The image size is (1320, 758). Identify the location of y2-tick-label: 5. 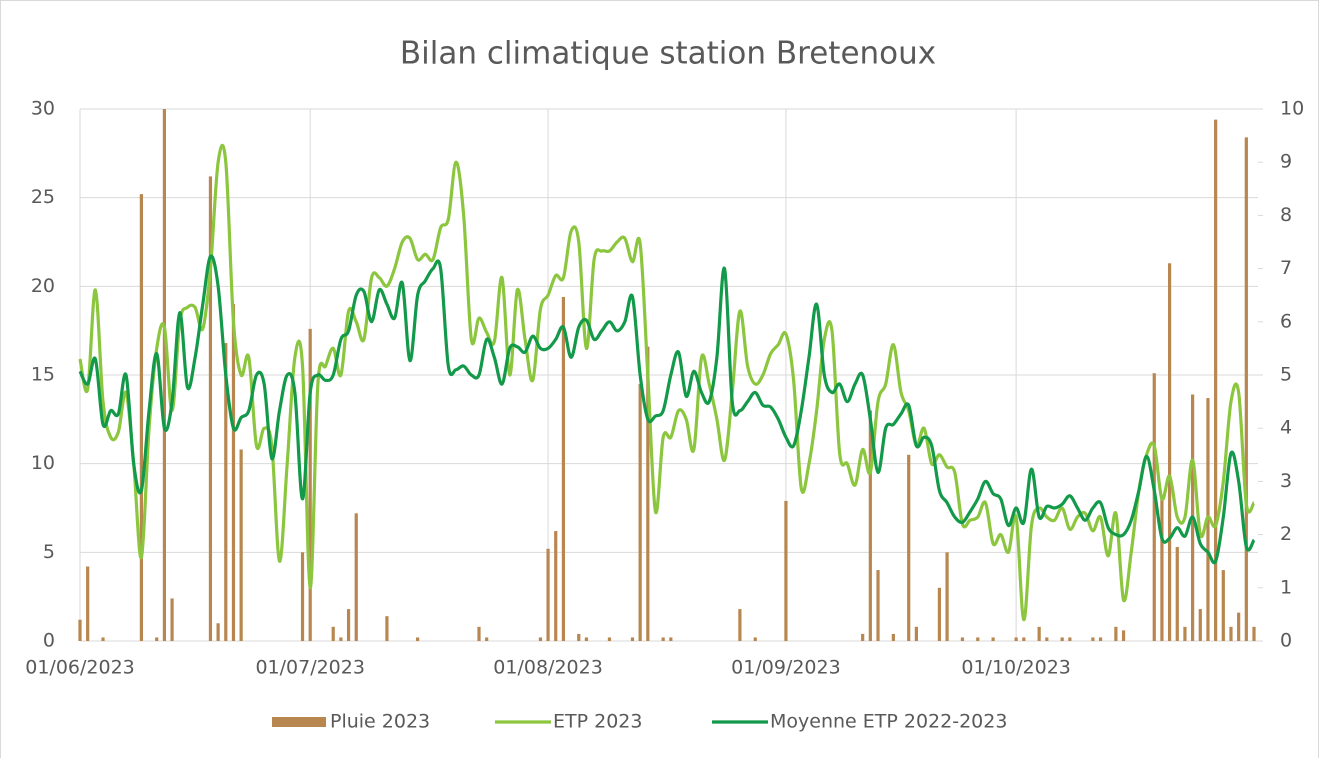
(1286, 375).